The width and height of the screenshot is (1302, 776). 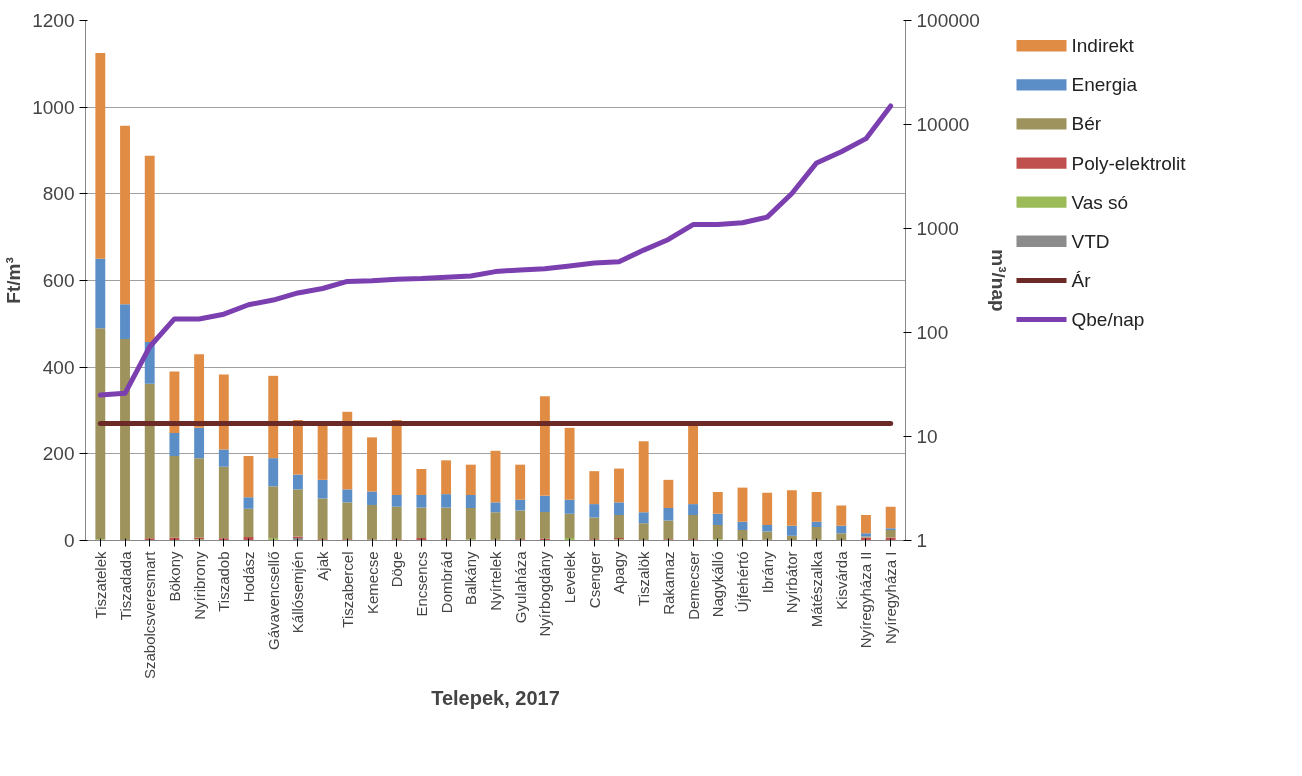 What do you see at coordinates (58, 367) in the screenshot?
I see `y-tick-label: 400` at bounding box center [58, 367].